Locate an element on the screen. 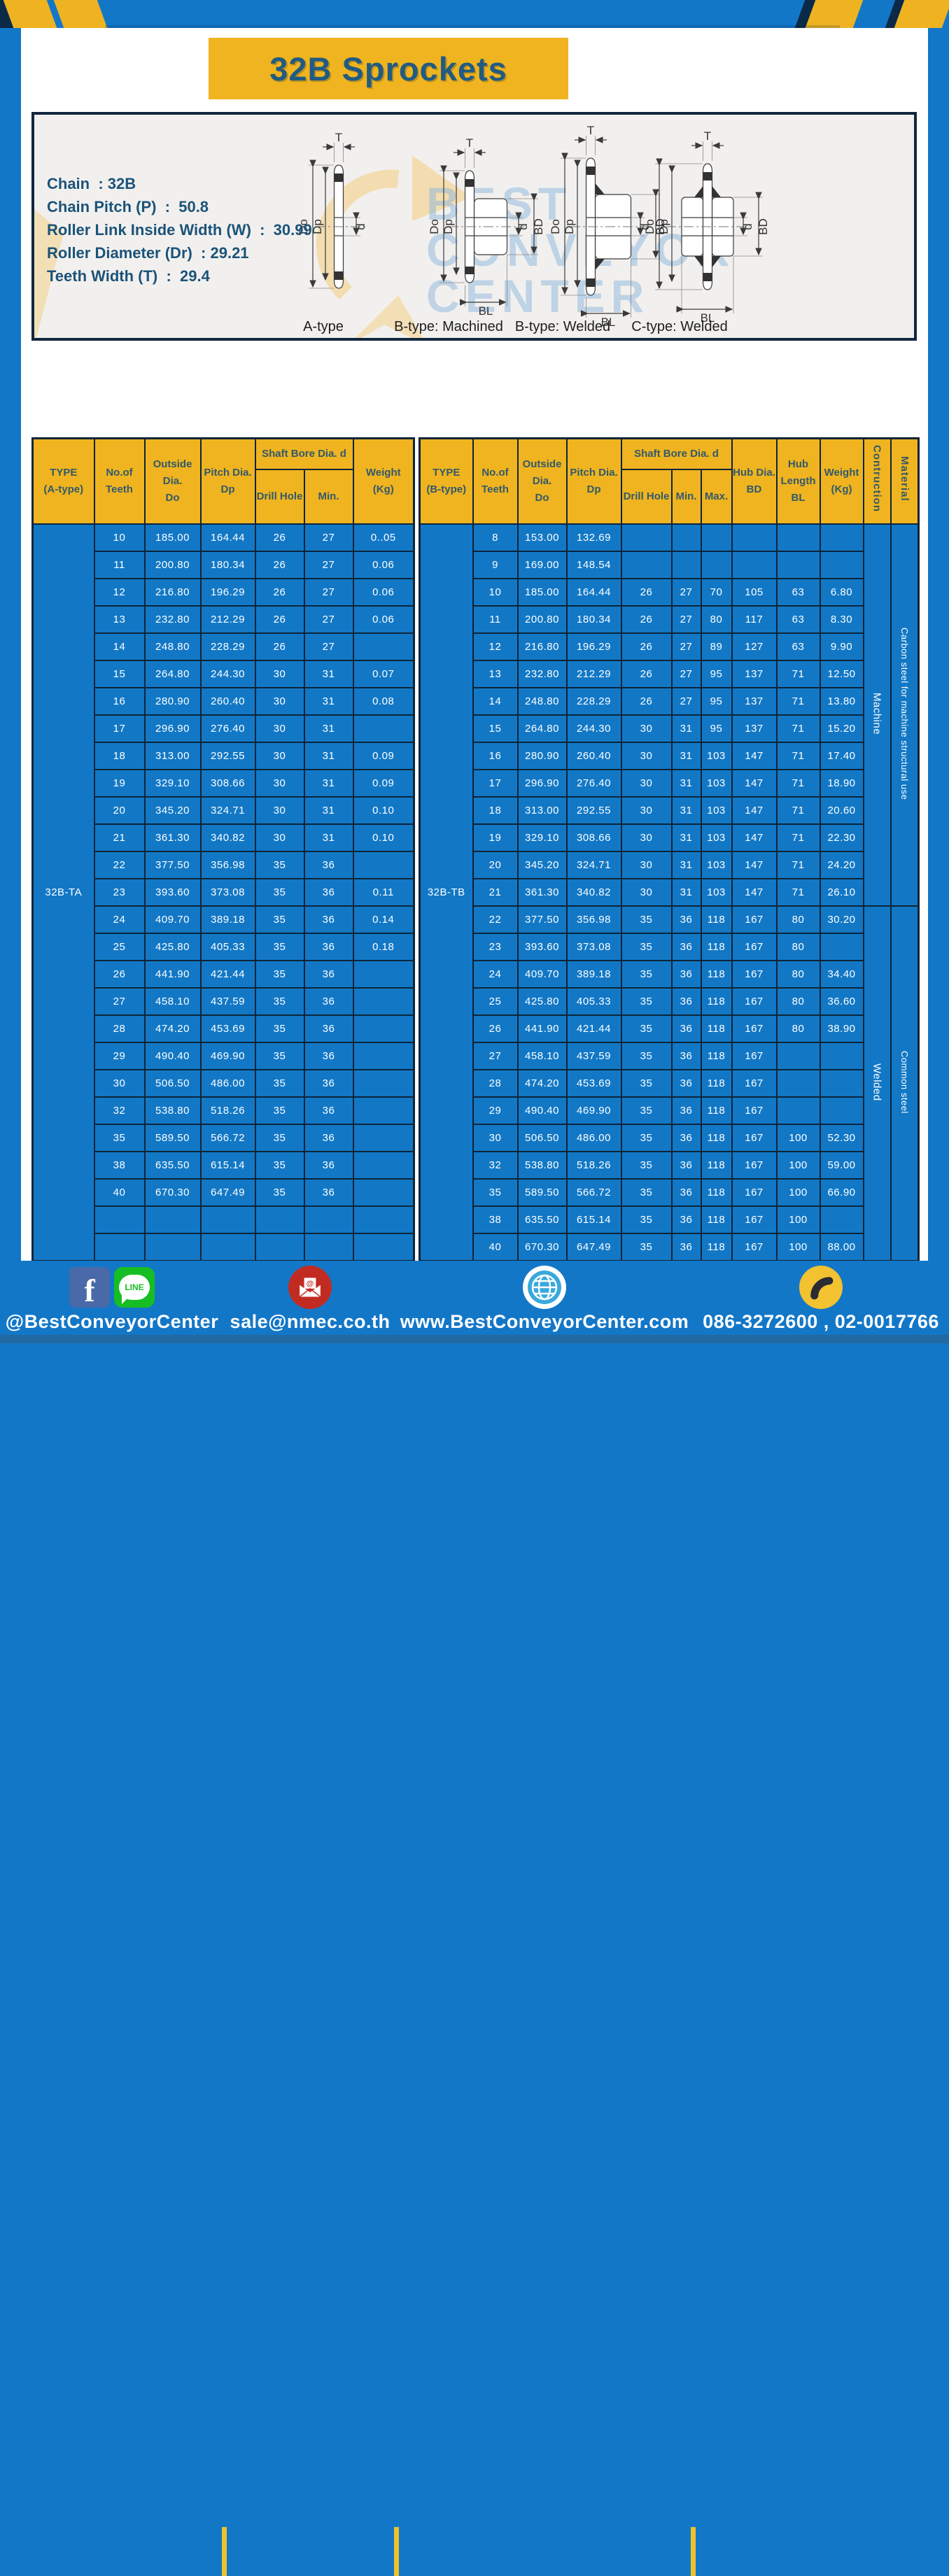 The height and width of the screenshot is (2576, 949). table-cell: 260.40 is located at coordinates (593, 756).